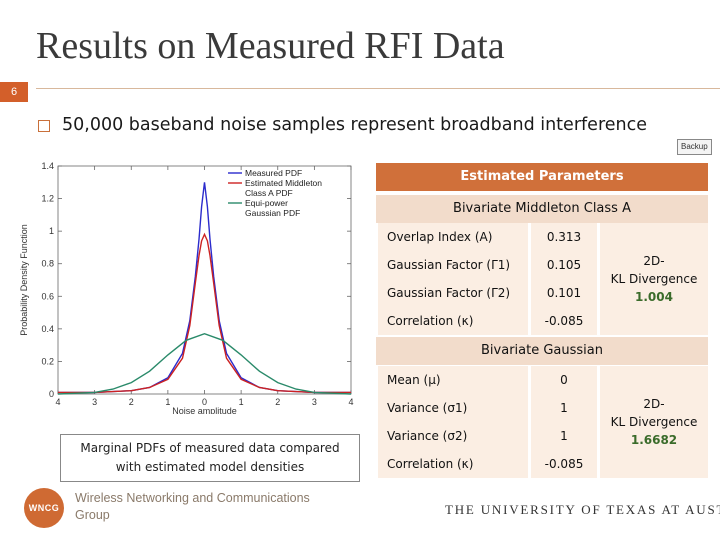 The image size is (720, 540). I want to click on middleton-param-value: 0.101, so click(564, 293).